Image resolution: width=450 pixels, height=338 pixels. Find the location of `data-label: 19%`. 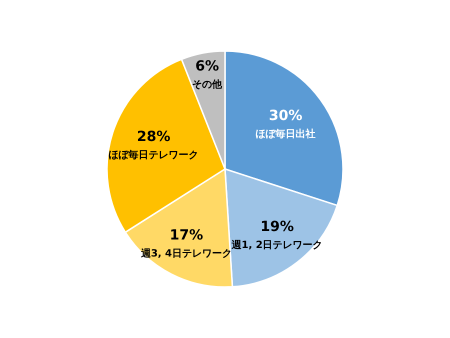

data-label: 19% is located at coordinates (277, 227).